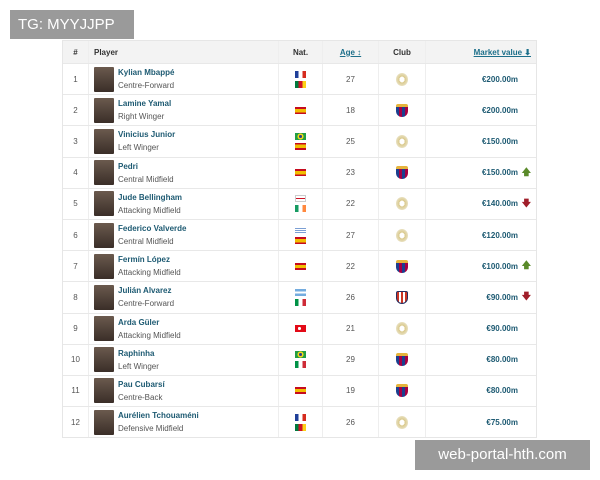  Describe the element at coordinates (76, 422) in the screenshot. I see `rank: 12` at that location.